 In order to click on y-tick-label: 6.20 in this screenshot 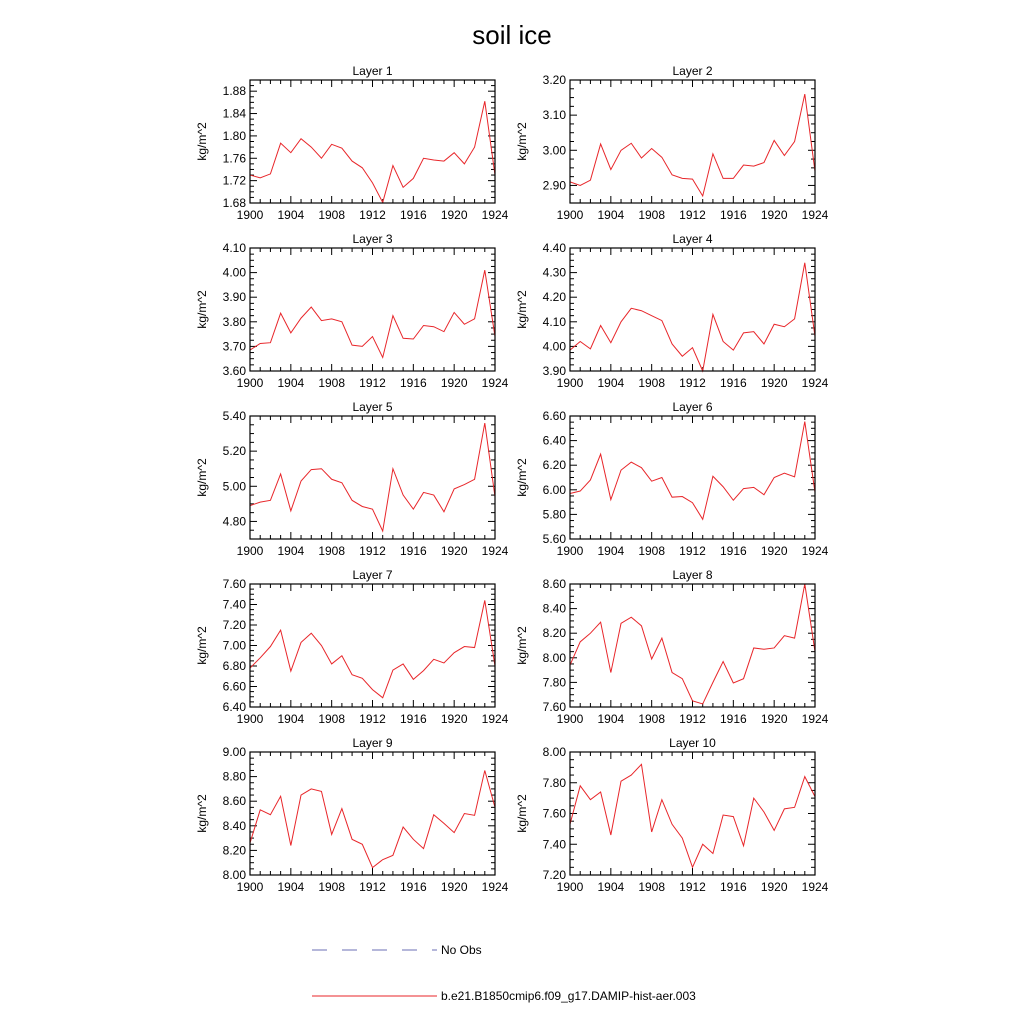, I will do `click(555, 465)`.